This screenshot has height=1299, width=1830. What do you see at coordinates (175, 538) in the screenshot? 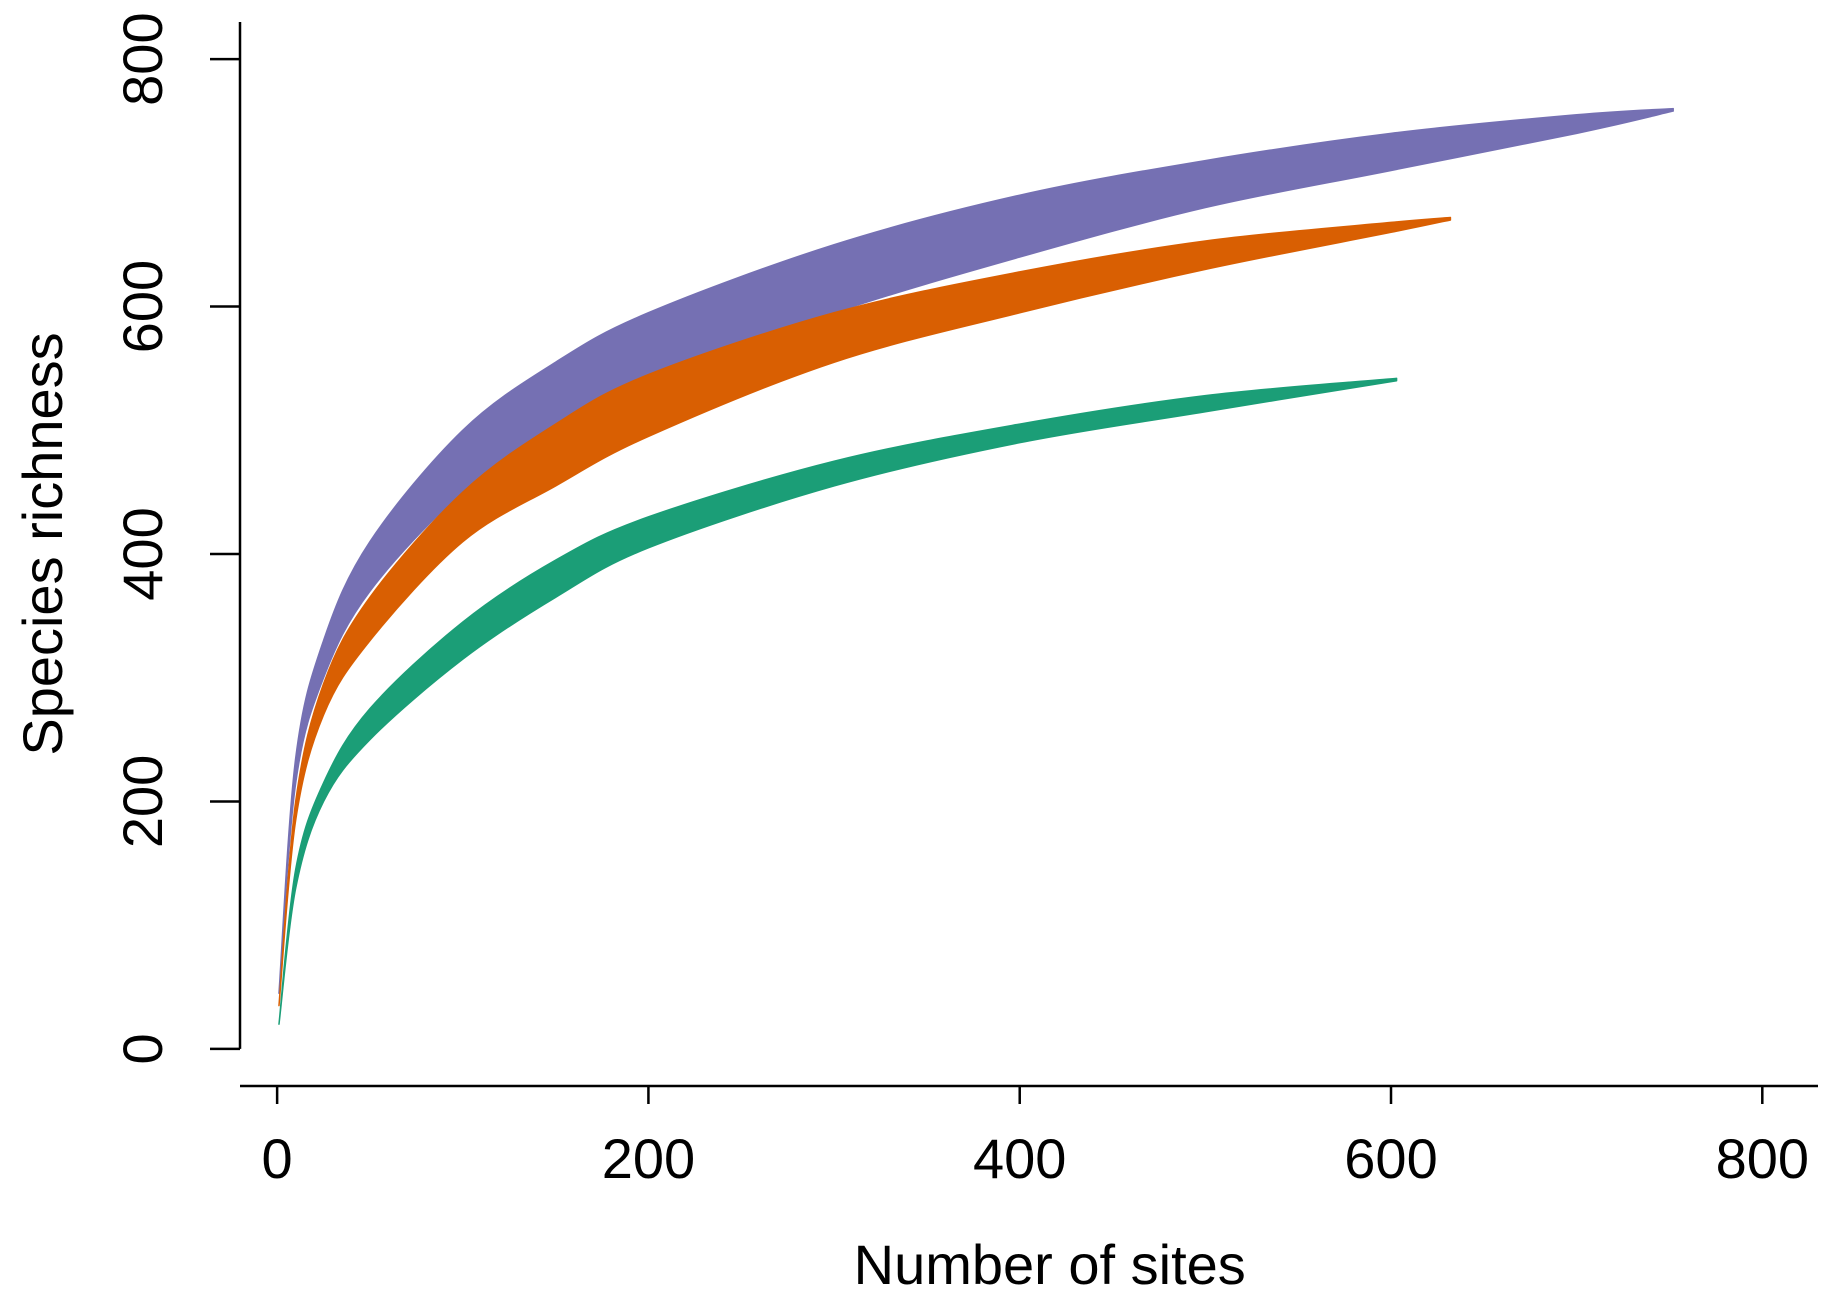
I see `y-axis-ticks: 0 200 400 600 800` at bounding box center [175, 538].